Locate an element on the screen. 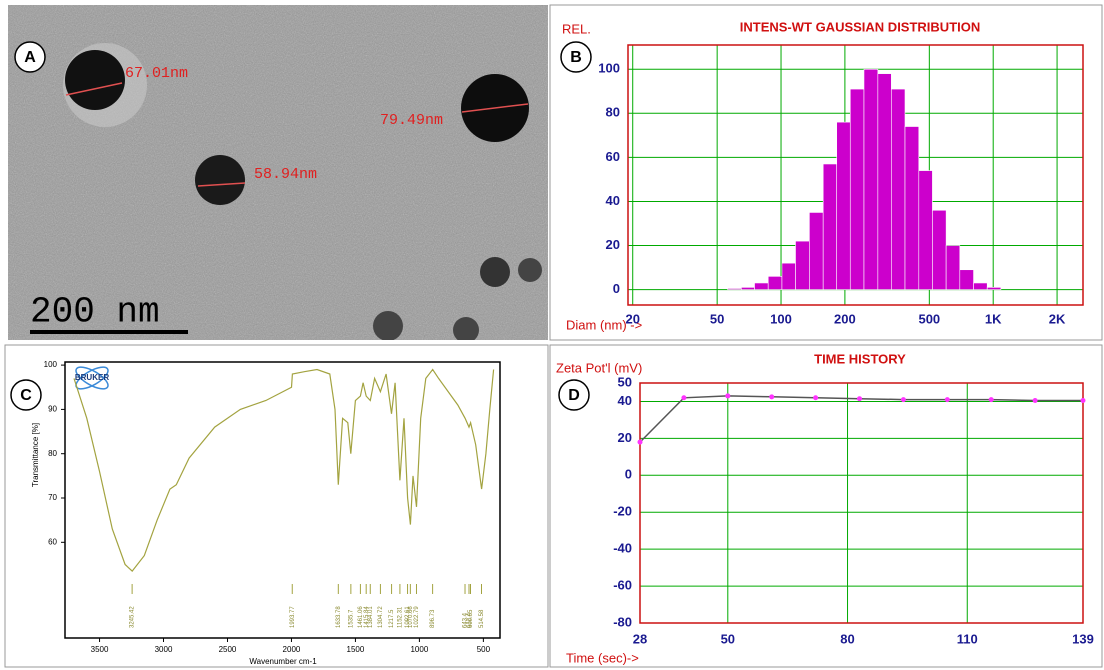 Image resolution: width=1104 pixels, height=670 pixels. scale-bar is located at coordinates (109, 332).